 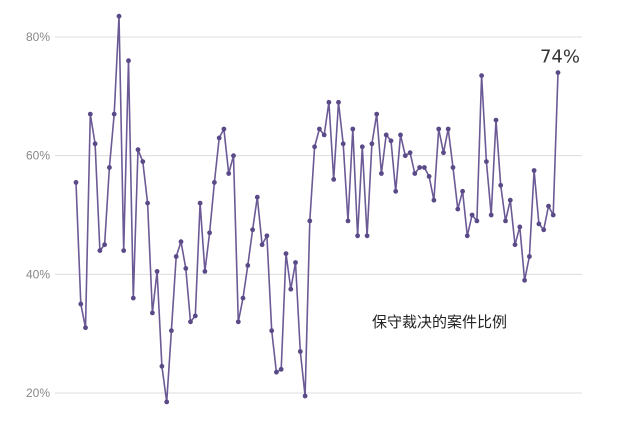 I want to click on y-tick-label: 20%, so click(x=38, y=393).